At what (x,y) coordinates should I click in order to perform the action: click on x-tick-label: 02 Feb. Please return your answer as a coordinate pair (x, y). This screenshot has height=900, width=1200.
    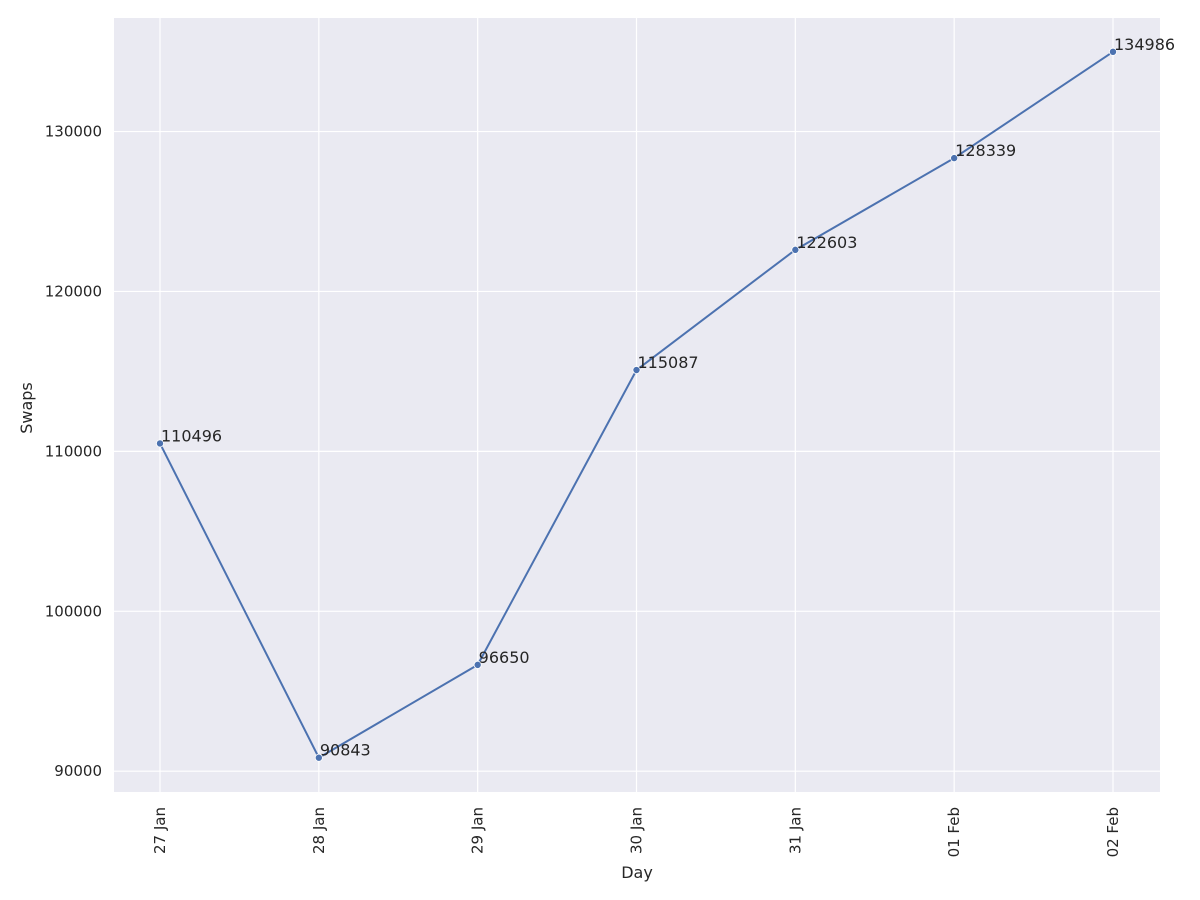
    Looking at the image, I should click on (1113, 832).